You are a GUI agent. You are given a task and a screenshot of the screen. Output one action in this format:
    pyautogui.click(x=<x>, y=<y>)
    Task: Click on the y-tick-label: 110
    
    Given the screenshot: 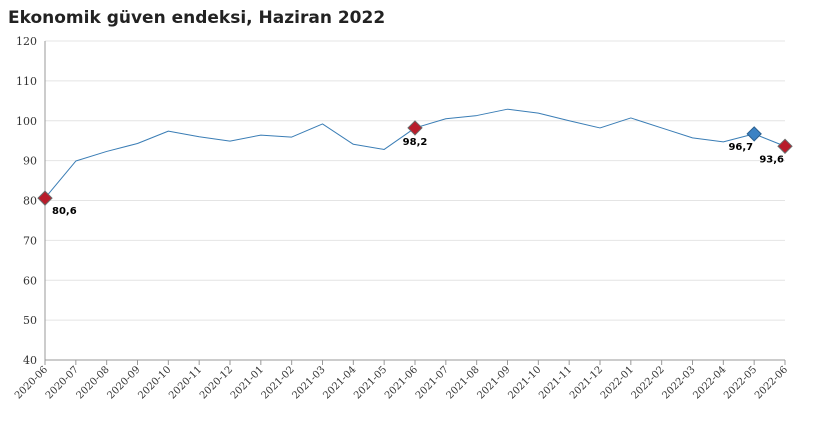 What is the action you would take?
    pyautogui.click(x=26, y=81)
    